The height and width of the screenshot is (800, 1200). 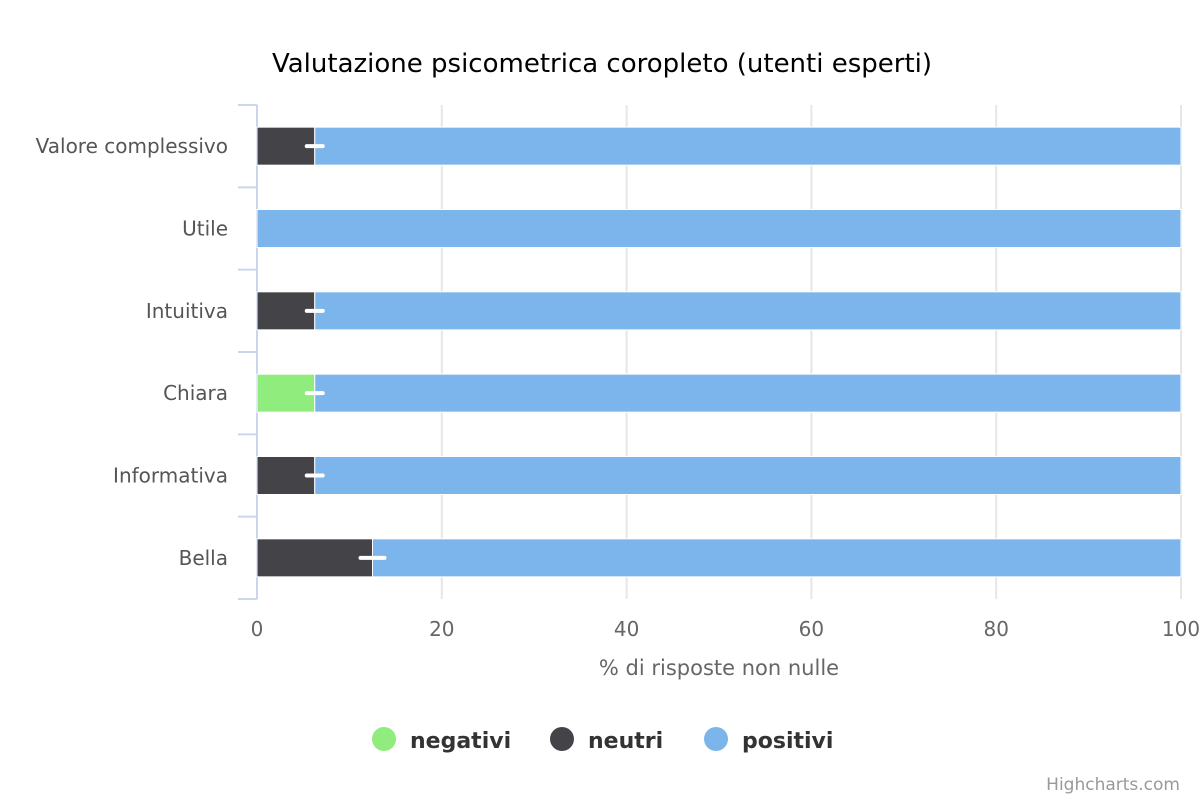 I want to click on x-axis-title: % di risposte non nulle, so click(x=719, y=668).